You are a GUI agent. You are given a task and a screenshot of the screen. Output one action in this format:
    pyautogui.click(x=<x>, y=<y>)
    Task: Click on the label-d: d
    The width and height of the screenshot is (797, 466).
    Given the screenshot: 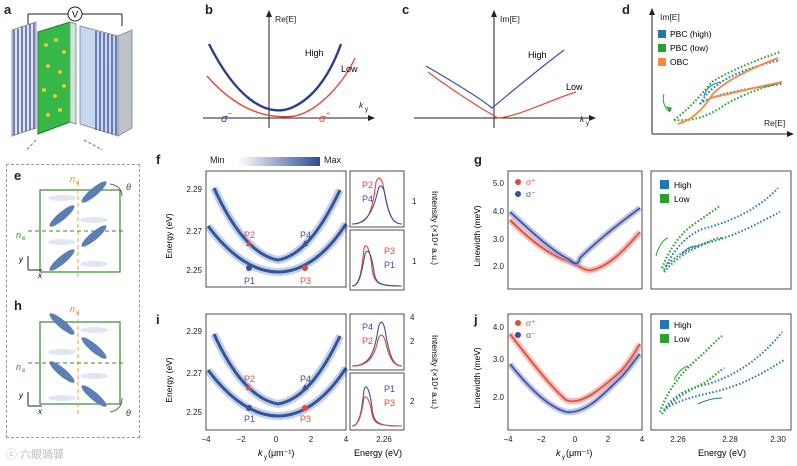 What is the action you would take?
    pyautogui.click(x=626, y=9)
    